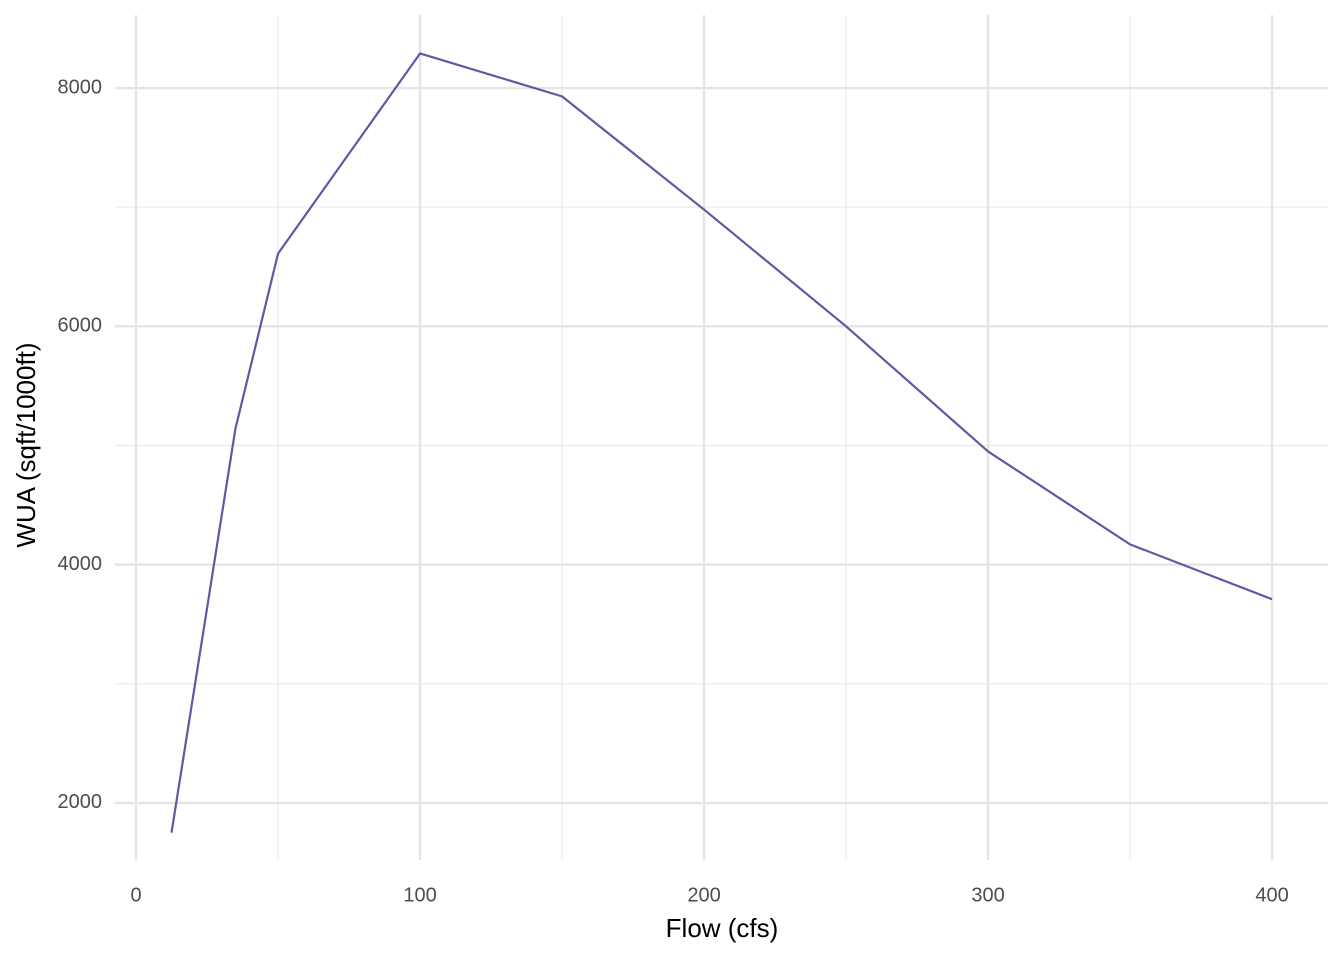 The height and width of the screenshot is (960, 1344). What do you see at coordinates (1271, 895) in the screenshot?
I see `x-tick-label: 400` at bounding box center [1271, 895].